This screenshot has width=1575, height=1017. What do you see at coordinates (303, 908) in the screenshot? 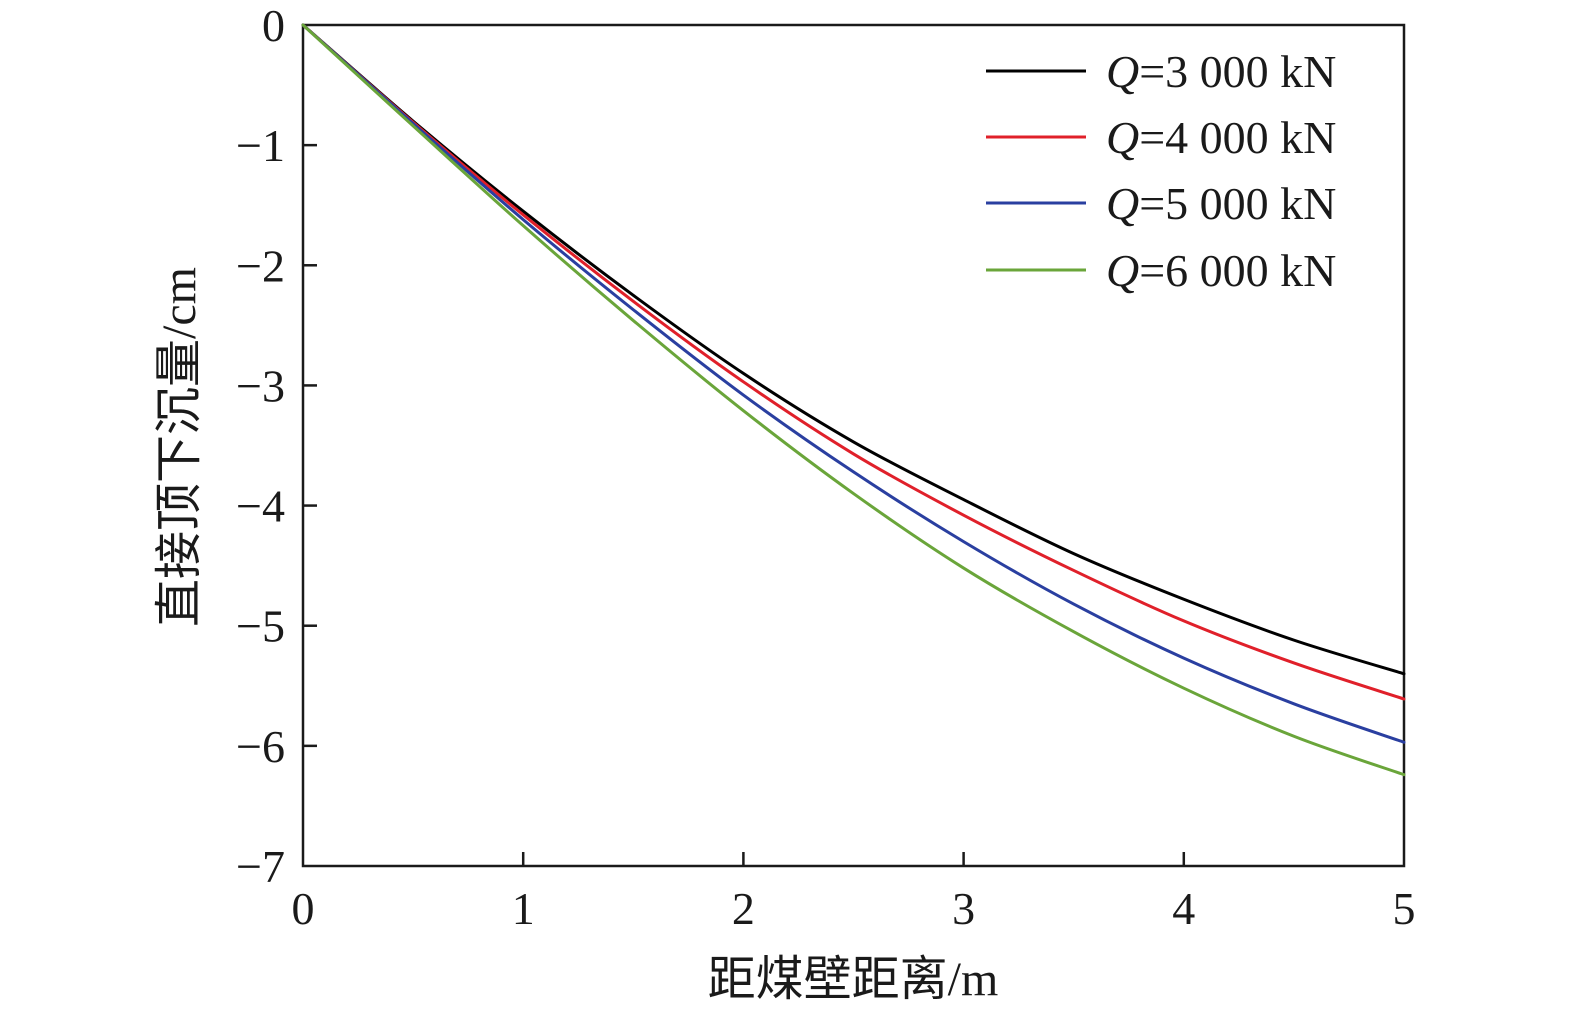
I see `x-tick-label: 0` at bounding box center [303, 908].